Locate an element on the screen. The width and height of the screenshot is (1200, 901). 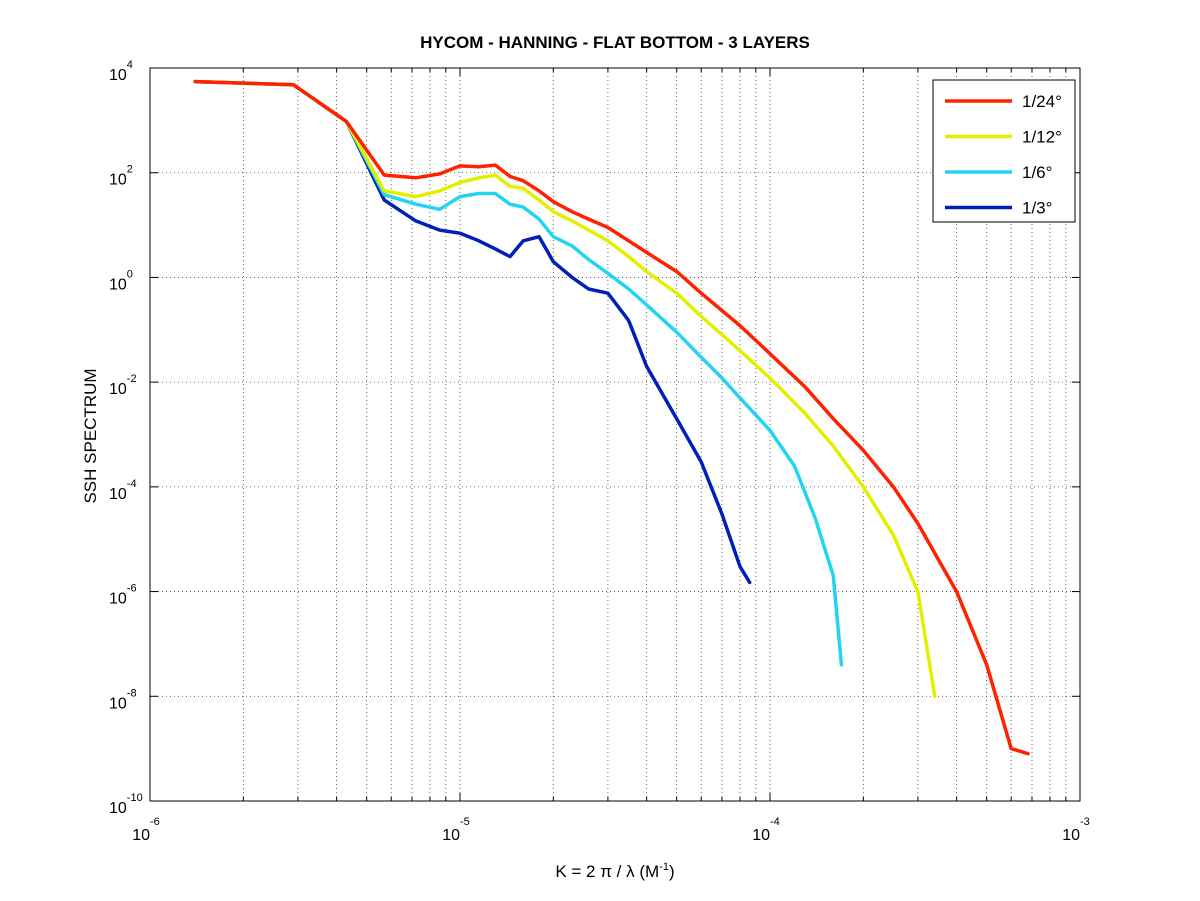
chart-title: HYCOM - HANNING - FLAT BOTTOM - 3 LAYERS is located at coordinates (615, 42).